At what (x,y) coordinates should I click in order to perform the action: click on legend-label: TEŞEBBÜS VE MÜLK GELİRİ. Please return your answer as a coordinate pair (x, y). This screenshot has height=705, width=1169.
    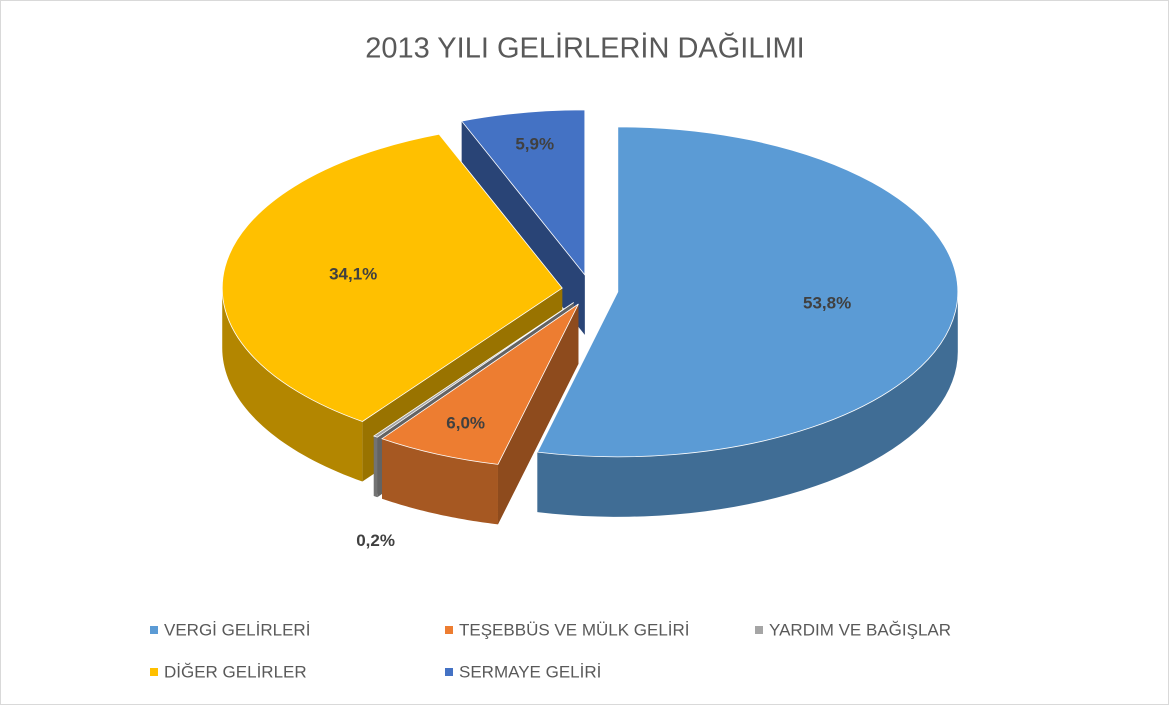
    Looking at the image, I should click on (574, 629).